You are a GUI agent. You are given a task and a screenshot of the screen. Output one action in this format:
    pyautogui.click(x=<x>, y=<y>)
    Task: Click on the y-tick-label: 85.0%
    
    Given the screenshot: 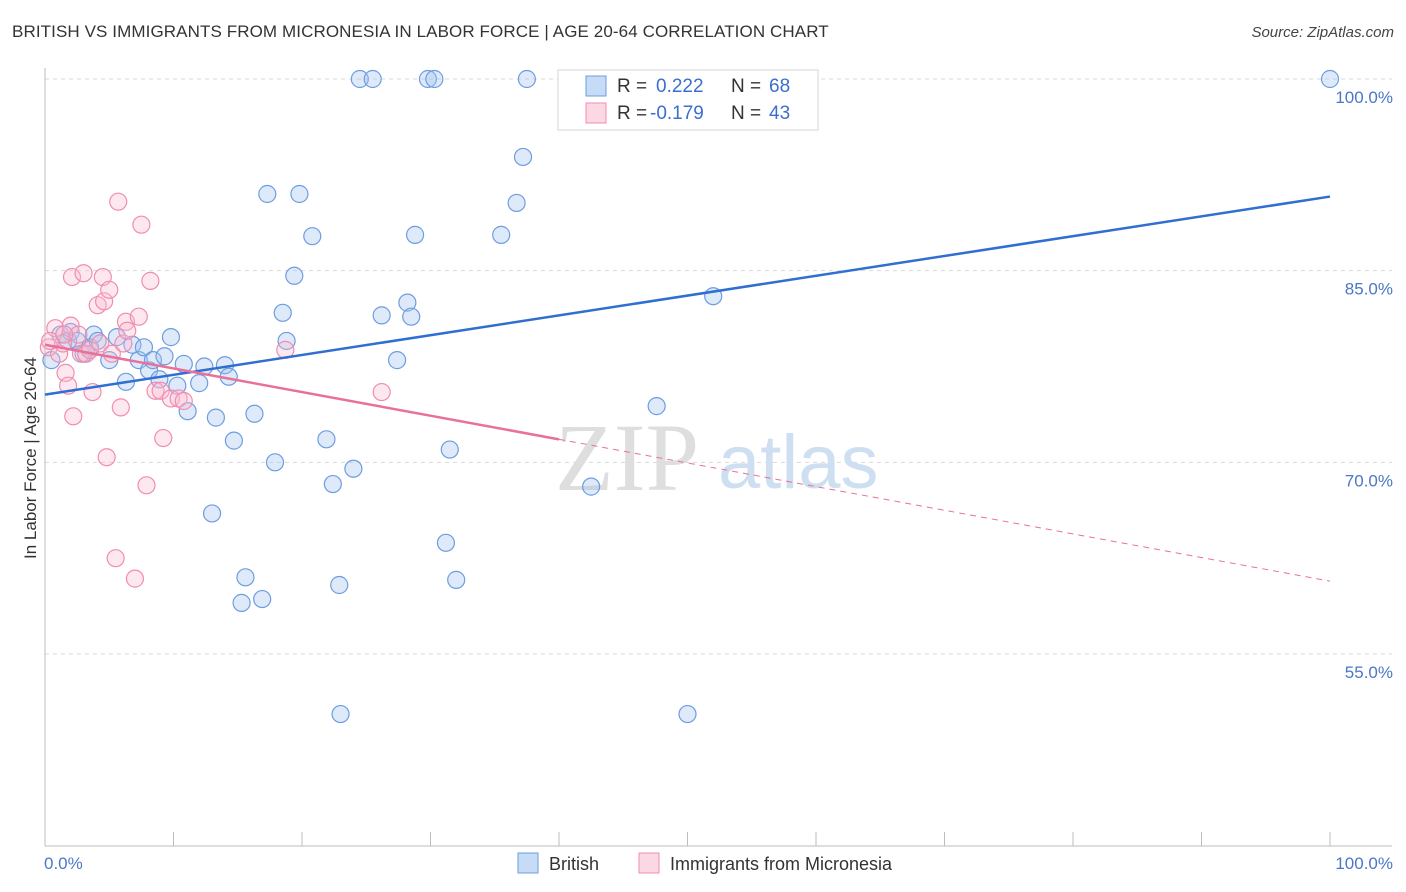 What is the action you would take?
    pyautogui.click(x=1369, y=289)
    